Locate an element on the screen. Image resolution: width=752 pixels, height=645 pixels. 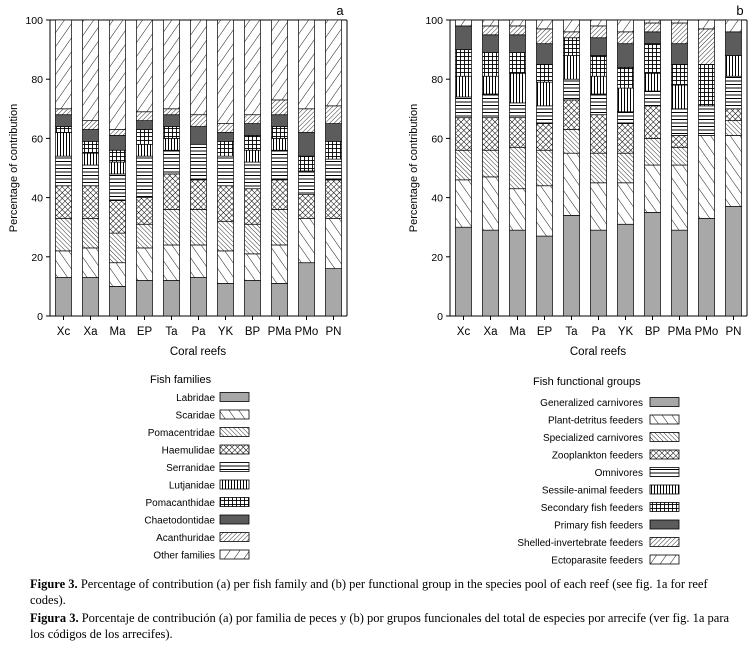
bar-segment-a-PN-pomacanthidae is located at coordinates (333, 150).